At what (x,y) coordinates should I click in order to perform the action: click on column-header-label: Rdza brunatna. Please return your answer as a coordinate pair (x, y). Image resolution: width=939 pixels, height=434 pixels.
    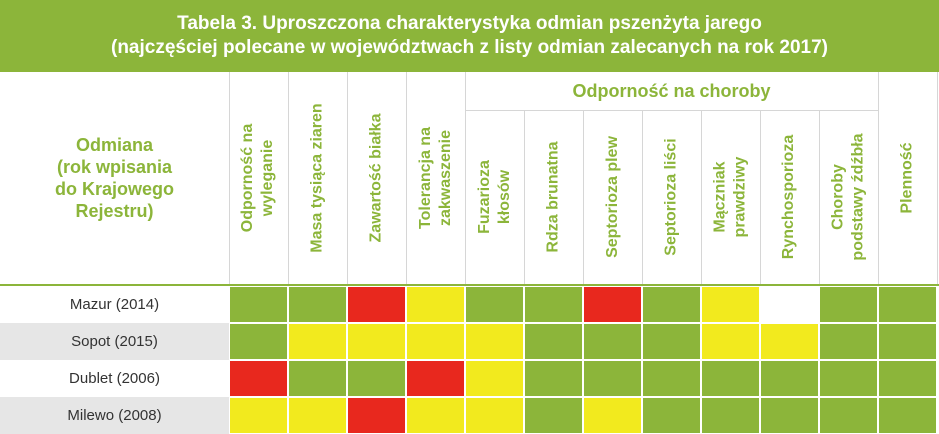
    Looking at the image, I should click on (554, 196).